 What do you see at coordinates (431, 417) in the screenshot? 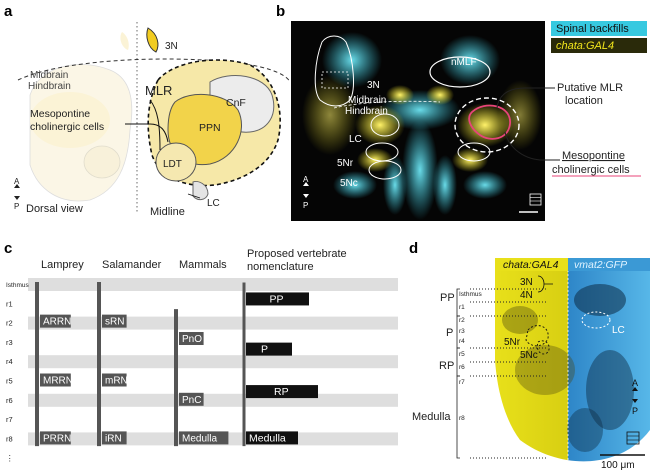
I see `d-group-label: Medulla` at bounding box center [431, 417].